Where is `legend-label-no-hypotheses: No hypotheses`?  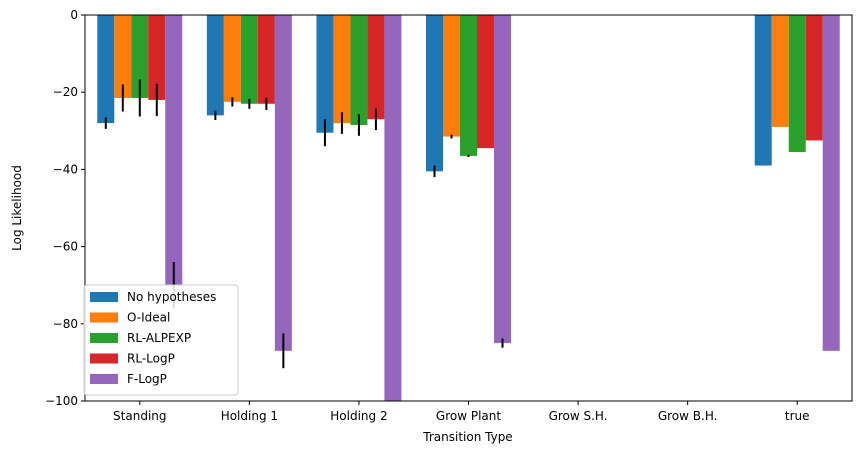 legend-label-no-hypotheses: No hypotheses is located at coordinates (171, 297).